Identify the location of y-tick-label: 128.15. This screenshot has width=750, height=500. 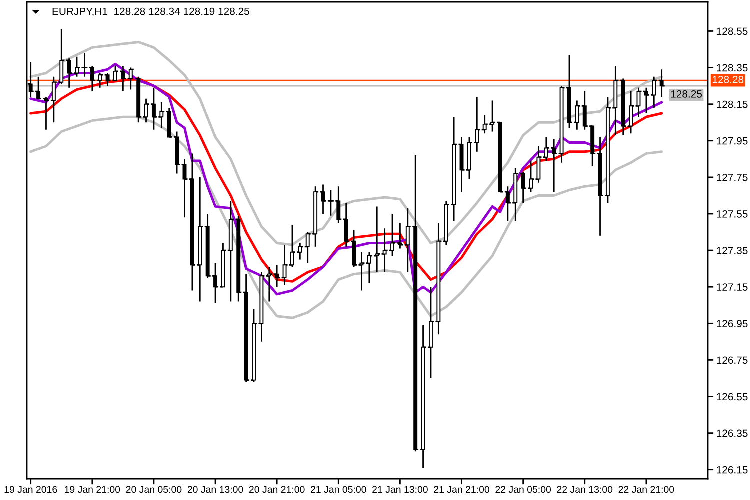
(732, 104).